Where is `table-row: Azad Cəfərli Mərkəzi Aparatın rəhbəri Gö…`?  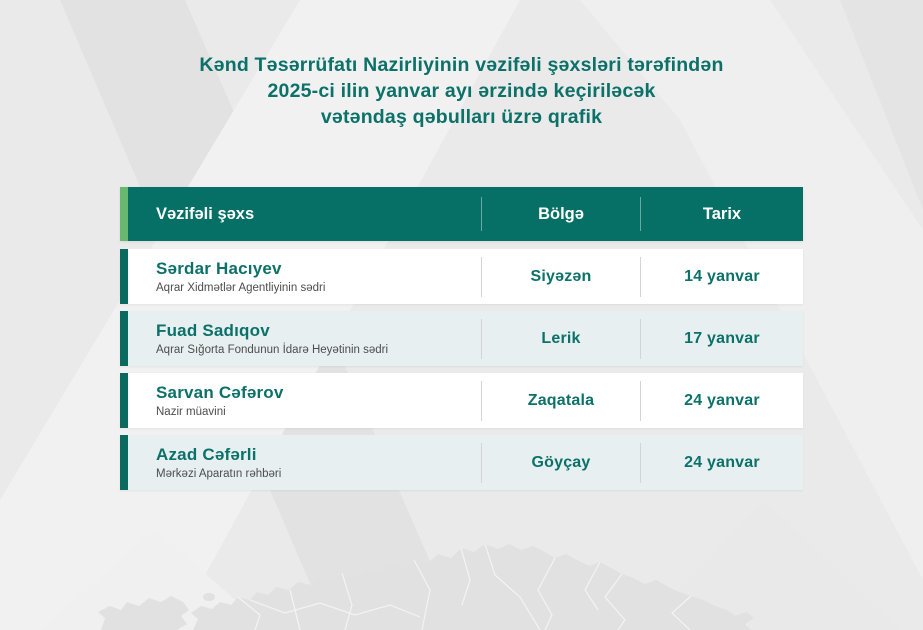
table-row: Azad Cəfərli Mərkəzi Aparatın rəhbəri Gö… is located at coordinates (461, 462).